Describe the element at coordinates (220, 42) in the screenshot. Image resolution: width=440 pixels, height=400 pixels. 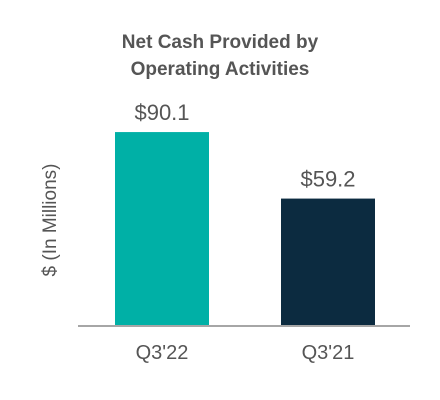
I see `chart-title-line-1: Net Cash Provided by` at that location.